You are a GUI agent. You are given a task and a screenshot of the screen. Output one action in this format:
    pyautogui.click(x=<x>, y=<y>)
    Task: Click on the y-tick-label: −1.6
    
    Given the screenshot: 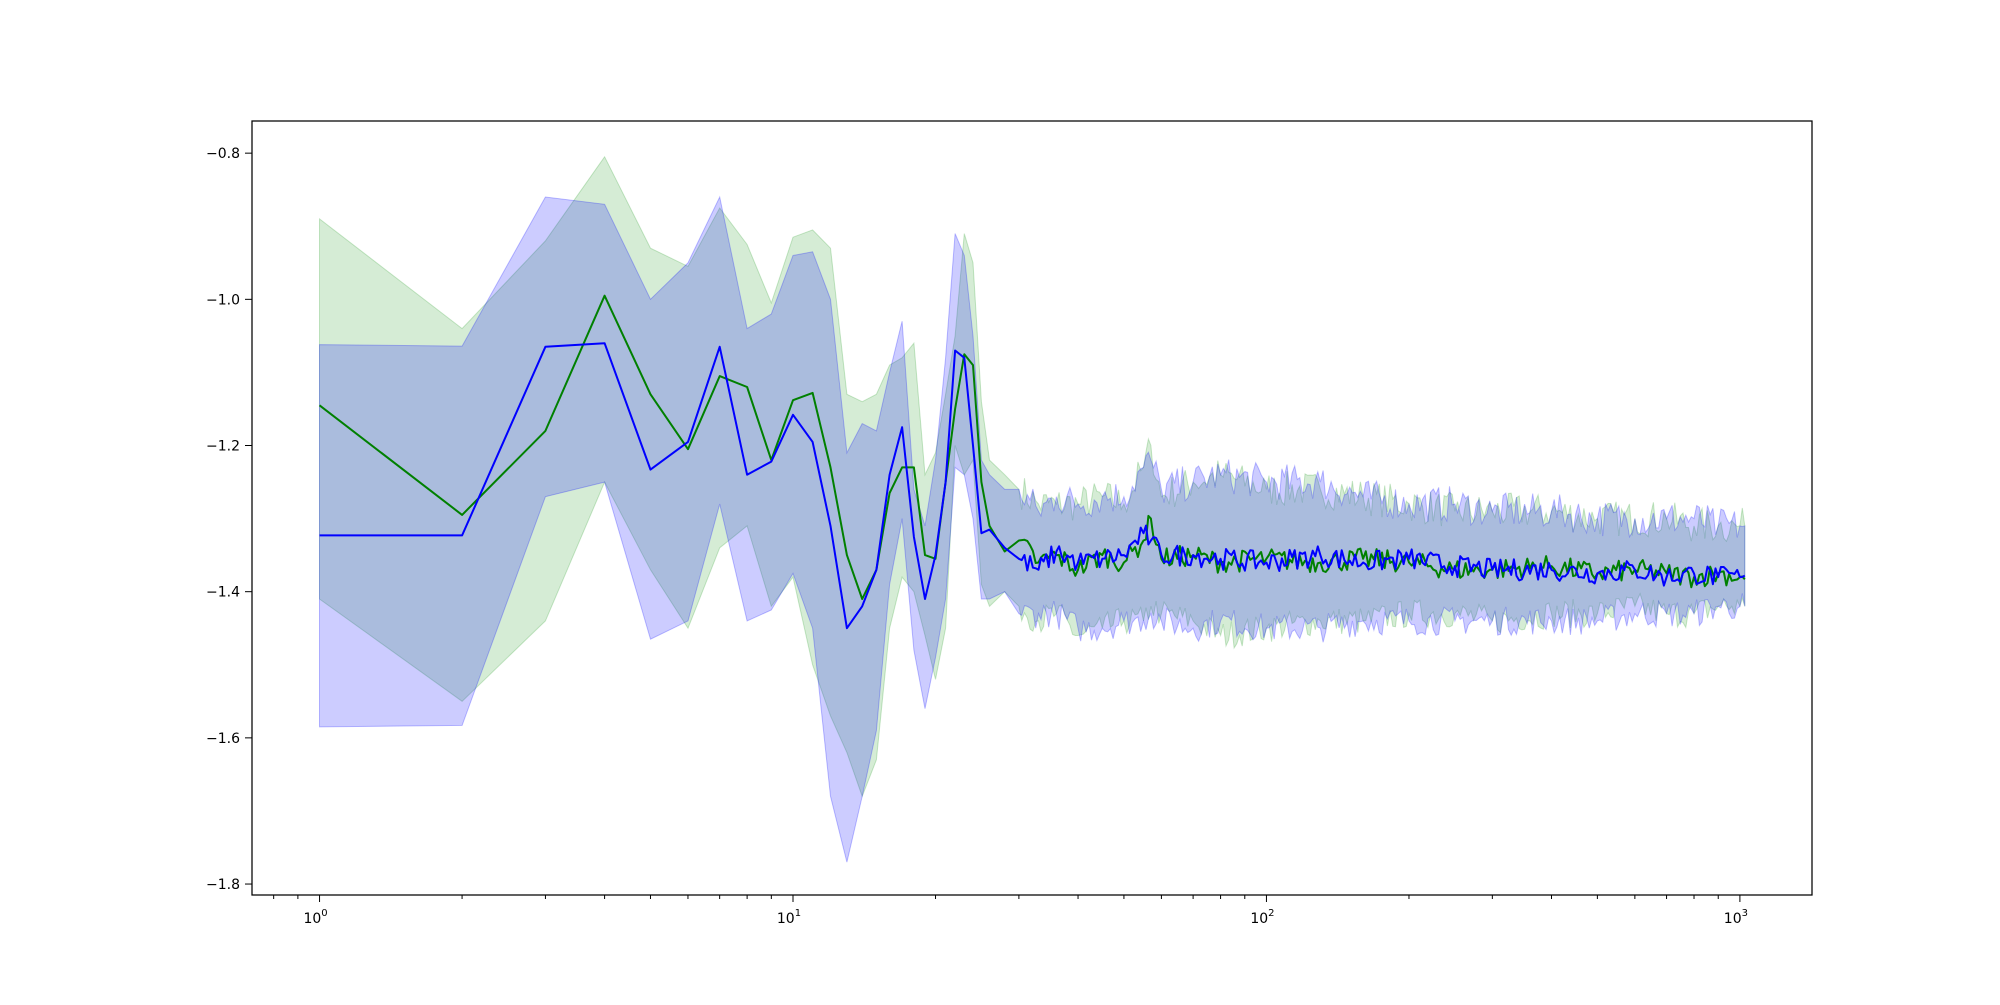 What is the action you would take?
    pyautogui.click(x=223, y=739)
    